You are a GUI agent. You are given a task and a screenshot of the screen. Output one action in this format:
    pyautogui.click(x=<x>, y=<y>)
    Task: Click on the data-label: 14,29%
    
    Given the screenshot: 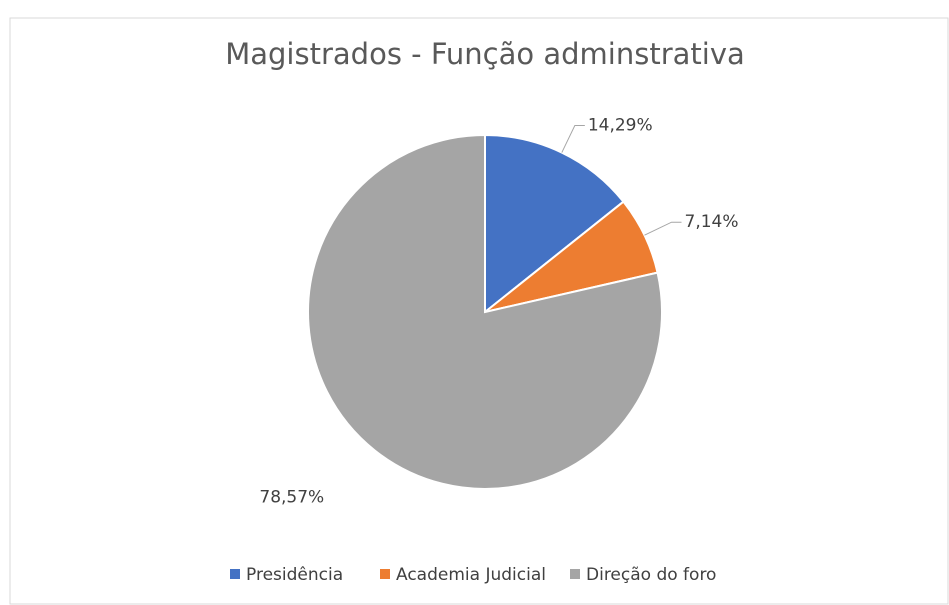 What is the action you would take?
    pyautogui.click(x=620, y=126)
    